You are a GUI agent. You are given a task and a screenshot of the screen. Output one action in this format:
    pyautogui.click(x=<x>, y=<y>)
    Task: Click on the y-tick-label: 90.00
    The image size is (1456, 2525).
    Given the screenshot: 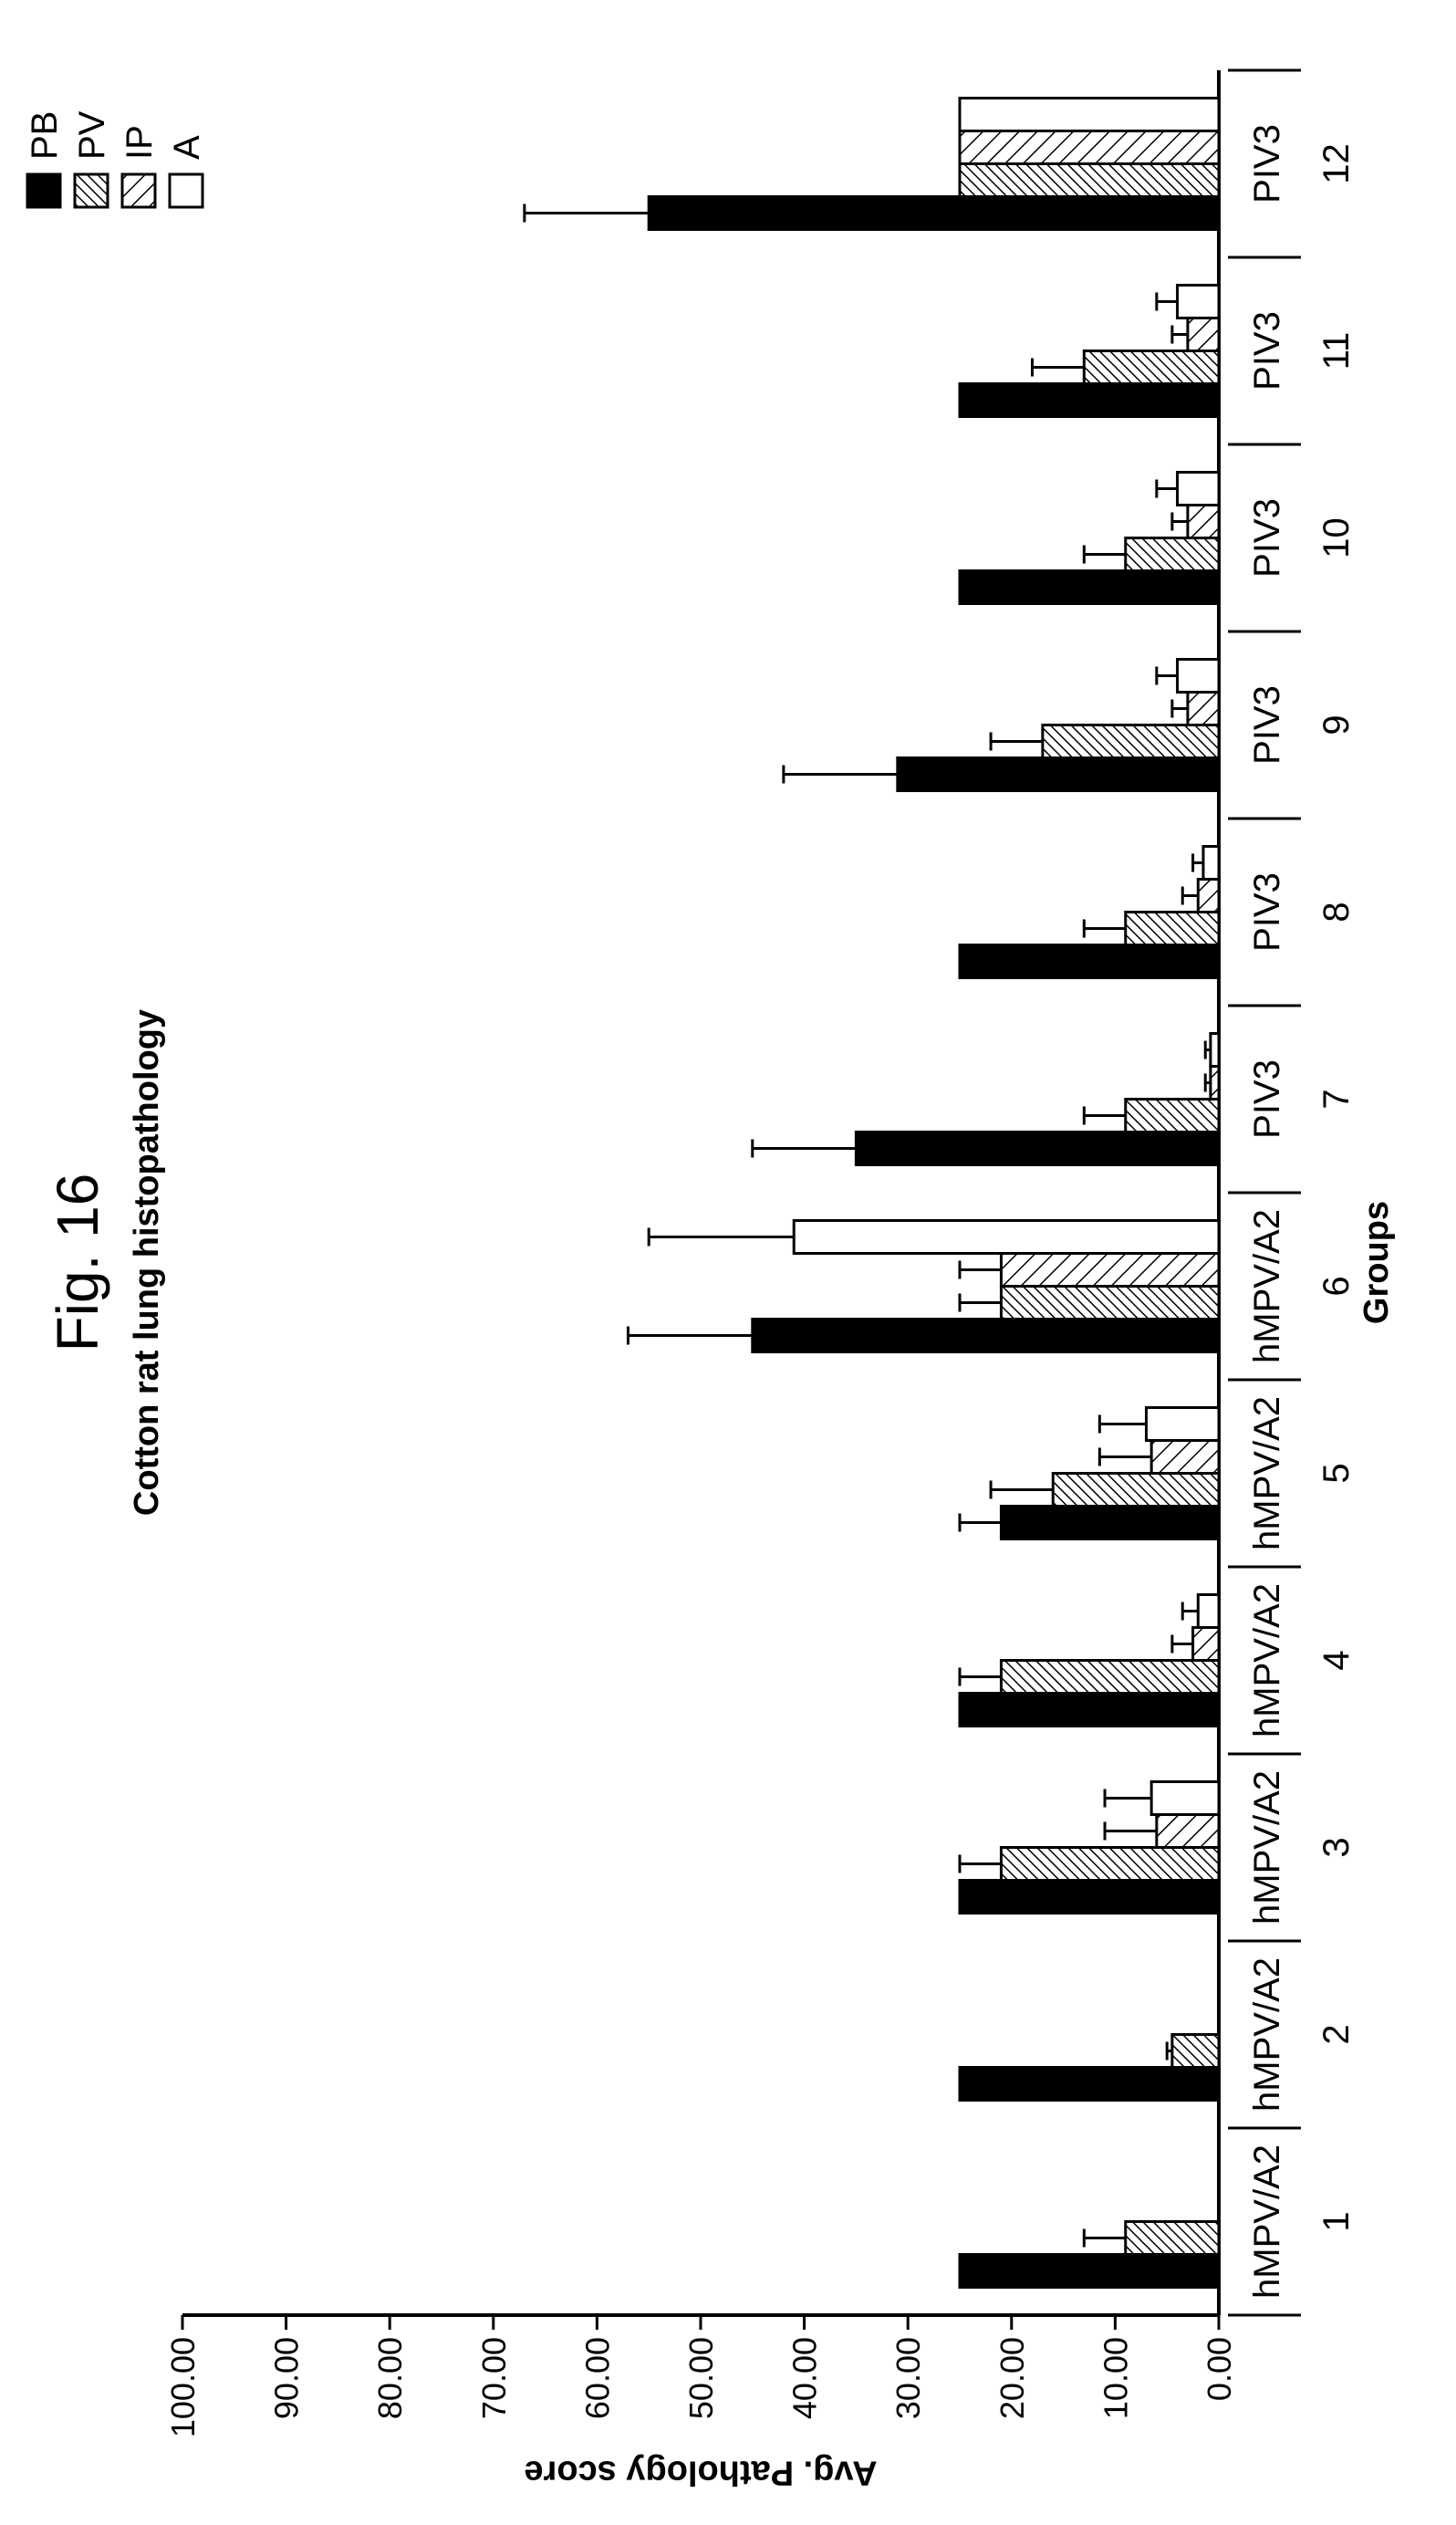 What is the action you would take?
    pyautogui.click(x=287, y=2378)
    